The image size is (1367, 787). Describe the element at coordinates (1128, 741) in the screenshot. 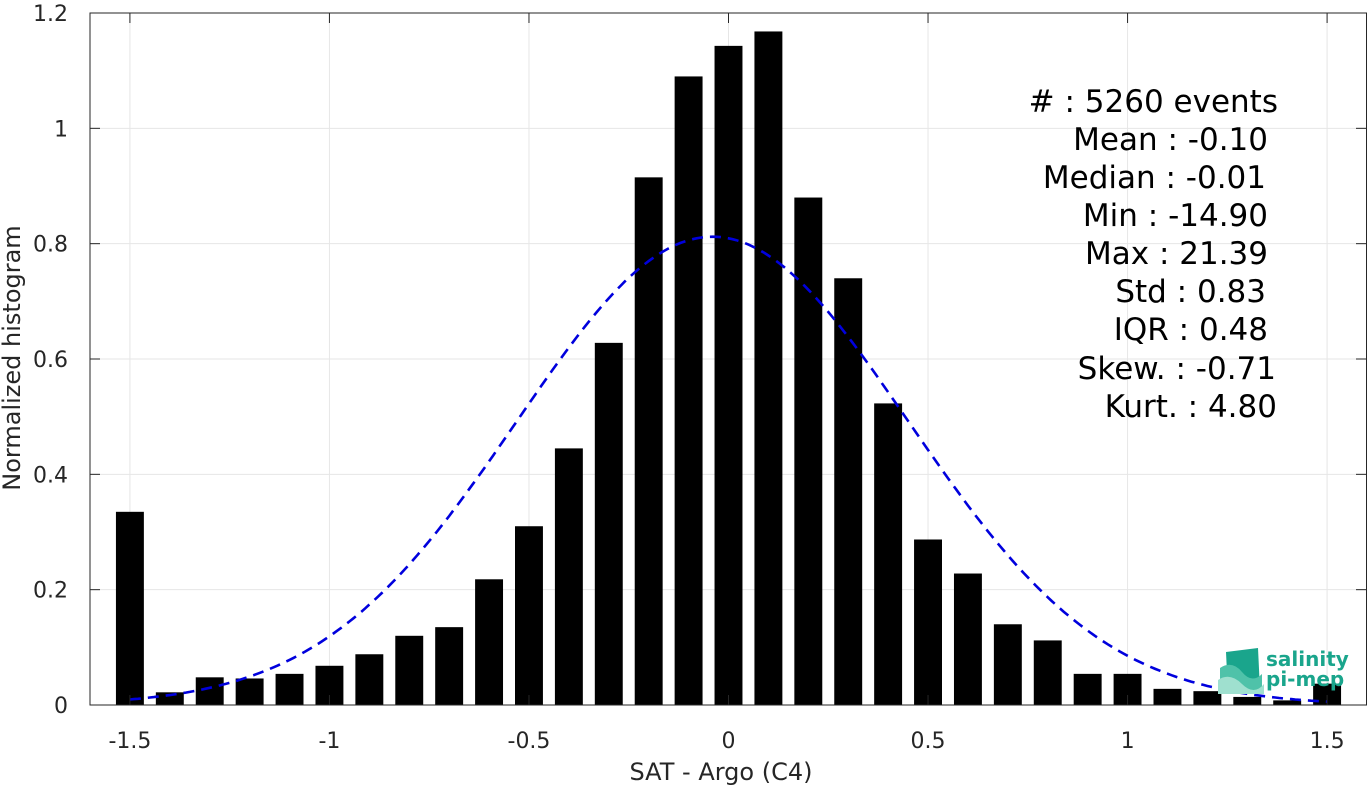

I see `x-tick-label: 1` at that location.